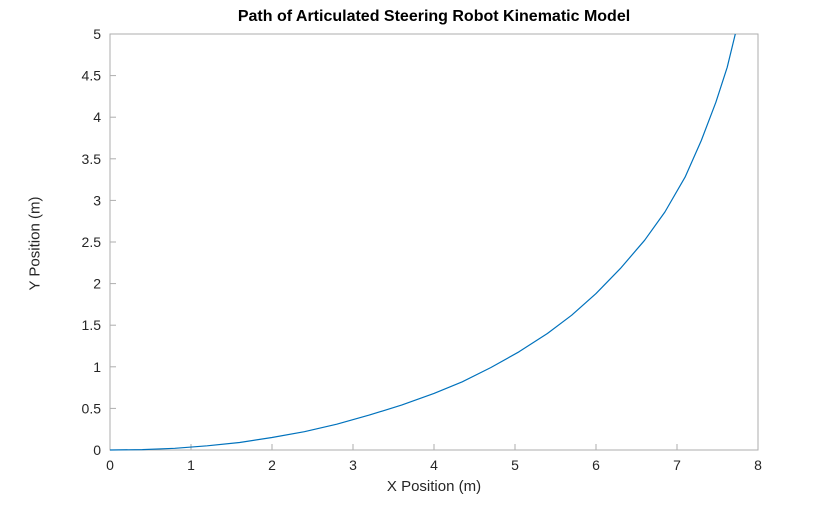  I want to click on x-axis-label: X Position (m), so click(434, 486).